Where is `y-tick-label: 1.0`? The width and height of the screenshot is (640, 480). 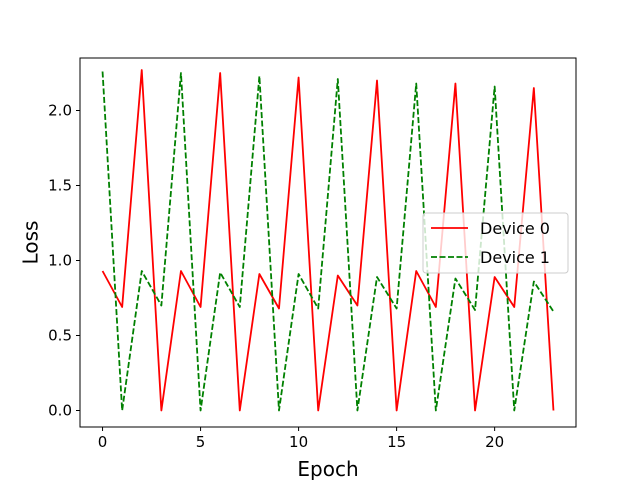
y-tick-label: 1.0 is located at coordinates (60, 261).